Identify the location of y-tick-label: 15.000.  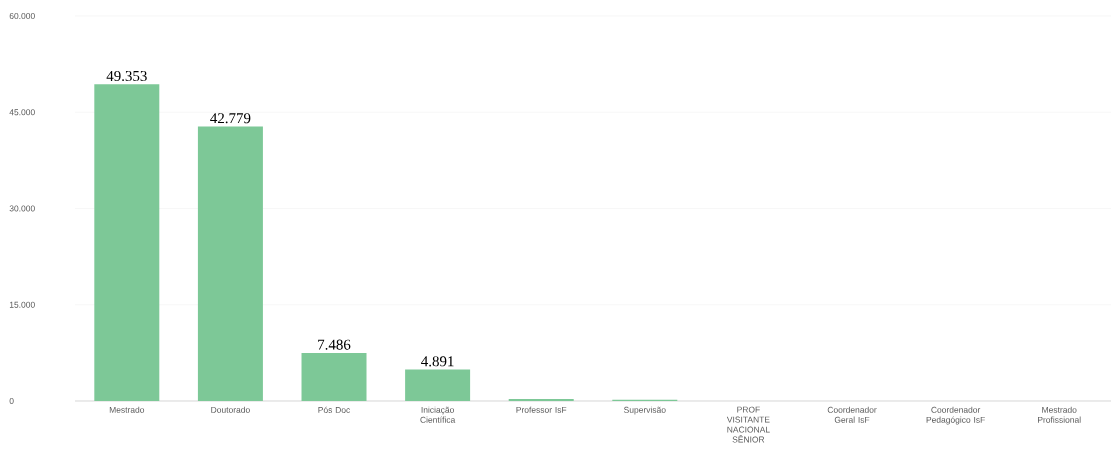
(22, 304).